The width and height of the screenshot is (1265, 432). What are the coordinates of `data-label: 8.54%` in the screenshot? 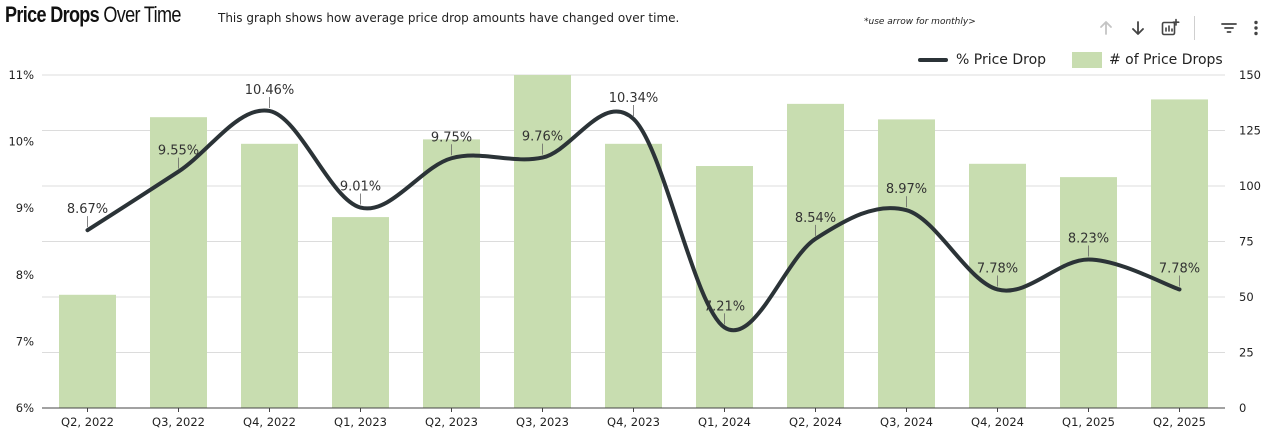 It's located at (815, 218).